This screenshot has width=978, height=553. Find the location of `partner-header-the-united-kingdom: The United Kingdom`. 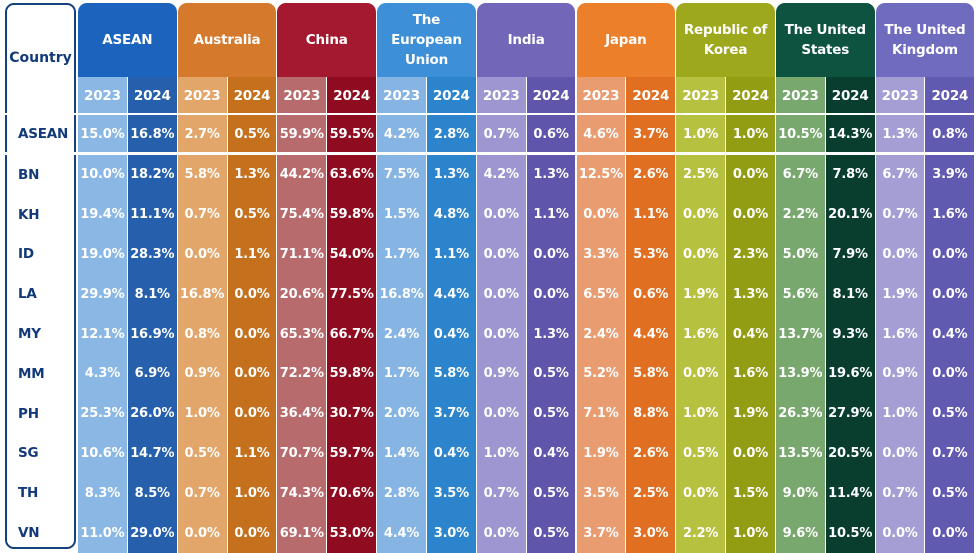

partner-header-the-united-kingdom: The United Kingdom is located at coordinates (925, 40).